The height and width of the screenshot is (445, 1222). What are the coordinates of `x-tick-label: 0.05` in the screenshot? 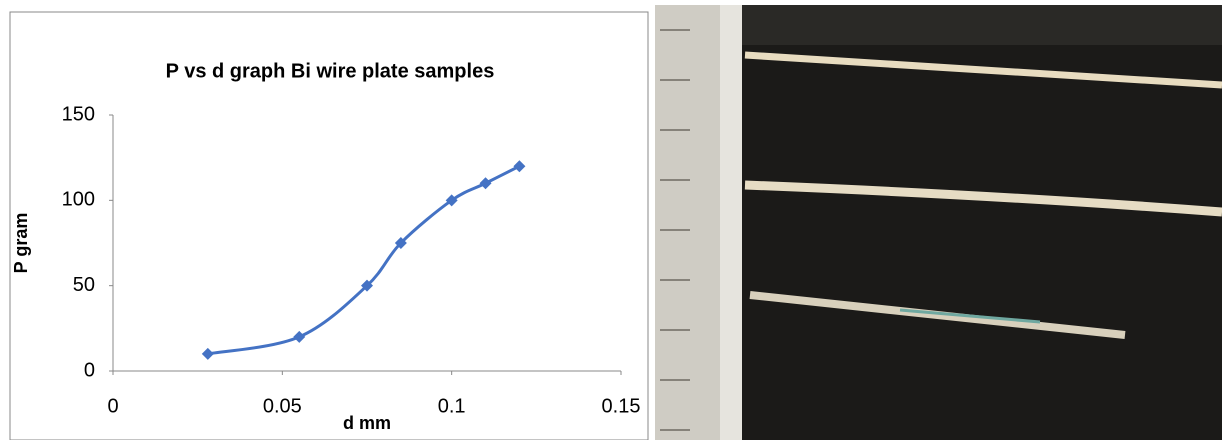 It's located at (282, 406).